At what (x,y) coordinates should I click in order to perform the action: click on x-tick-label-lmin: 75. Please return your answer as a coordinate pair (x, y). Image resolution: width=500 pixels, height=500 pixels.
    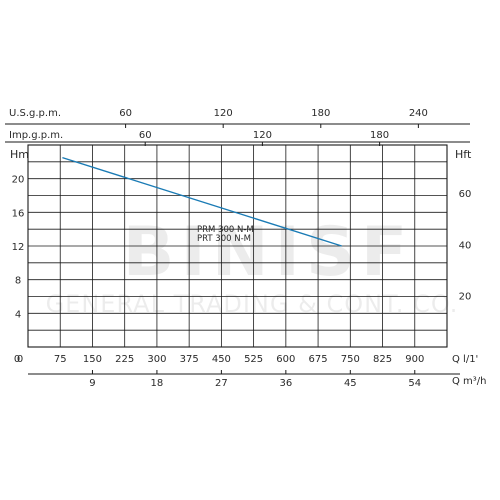
    Looking at the image, I should click on (60, 359).